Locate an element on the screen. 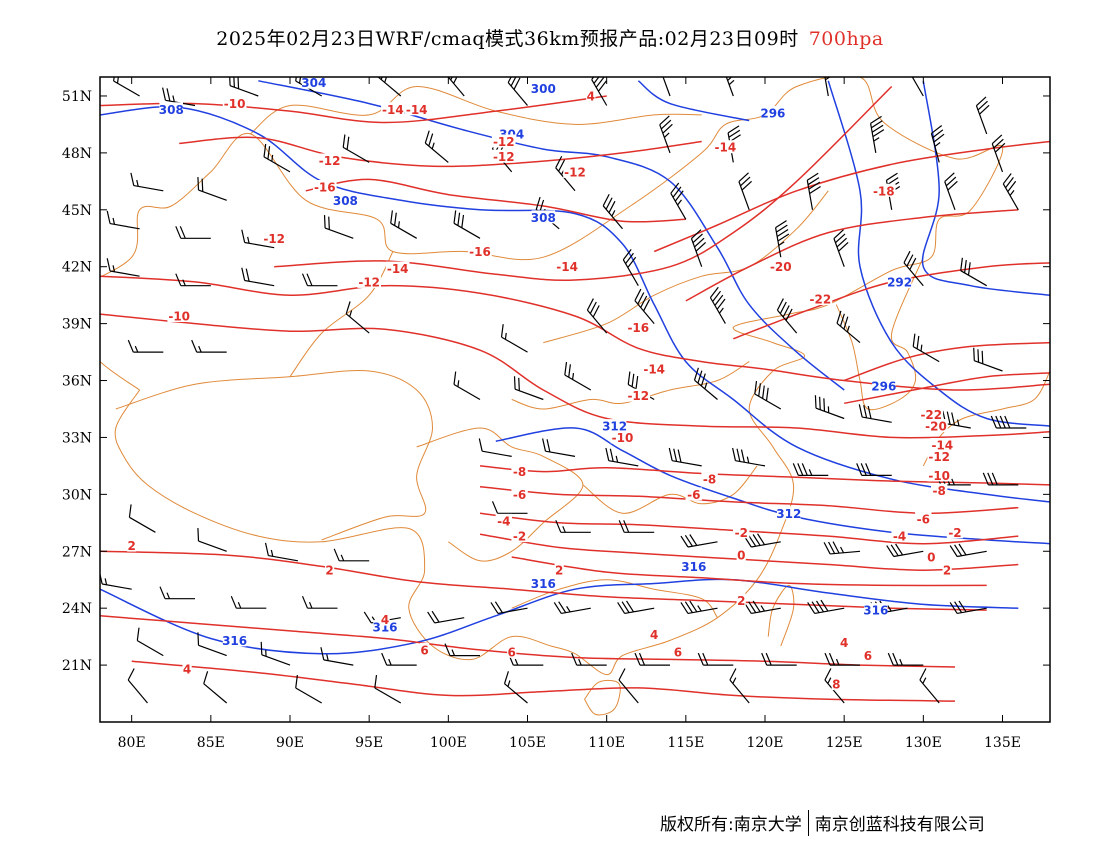  temperature-label: -2 is located at coordinates (954, 533).